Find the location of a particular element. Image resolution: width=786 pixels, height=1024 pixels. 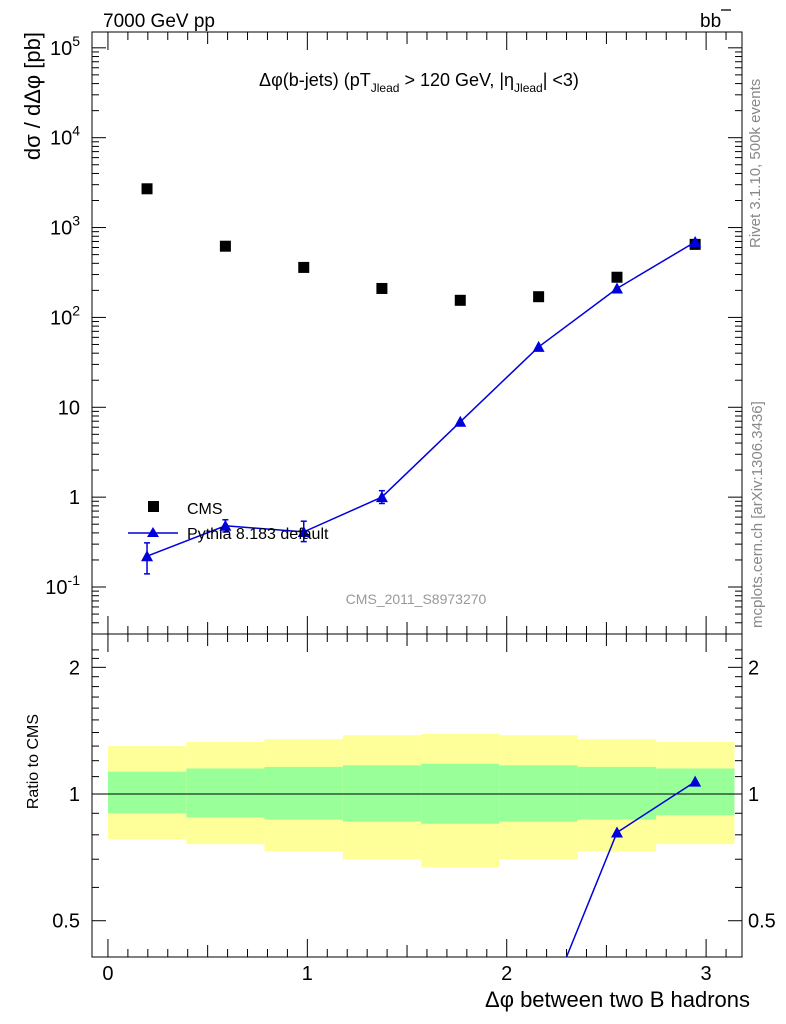

ratio-y-axis-label: Ratio to CMS is located at coordinates (33, 761).